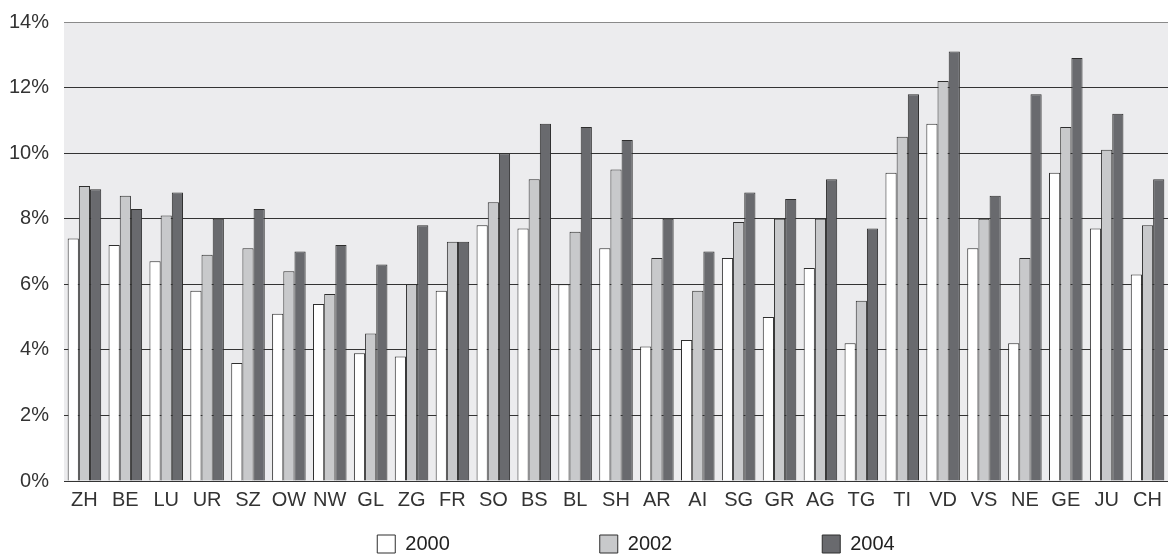 The width and height of the screenshot is (1176, 556). Describe the element at coordinates (125, 498) in the screenshot. I see `x-tick-label: BE` at that location.